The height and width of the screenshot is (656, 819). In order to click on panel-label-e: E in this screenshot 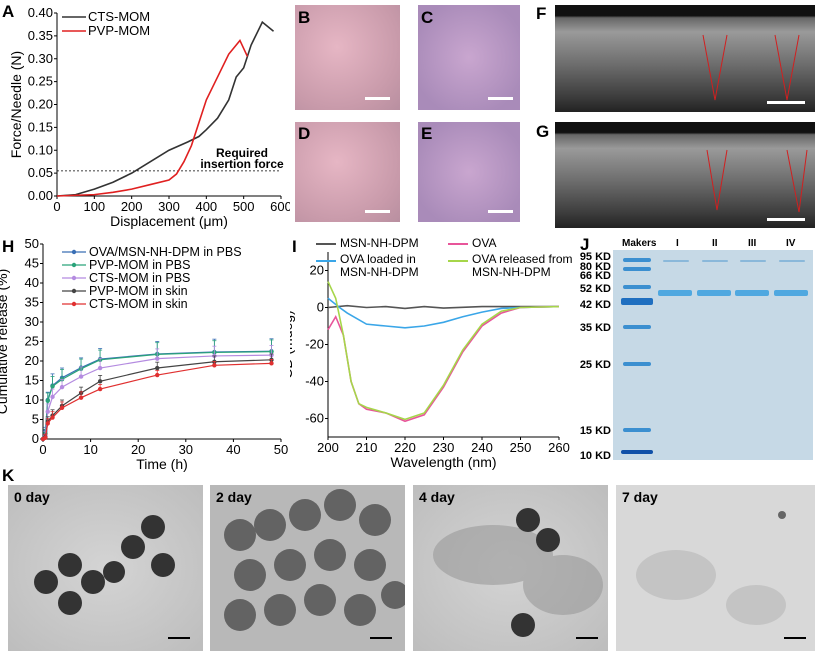, I will do `click(427, 133)`.